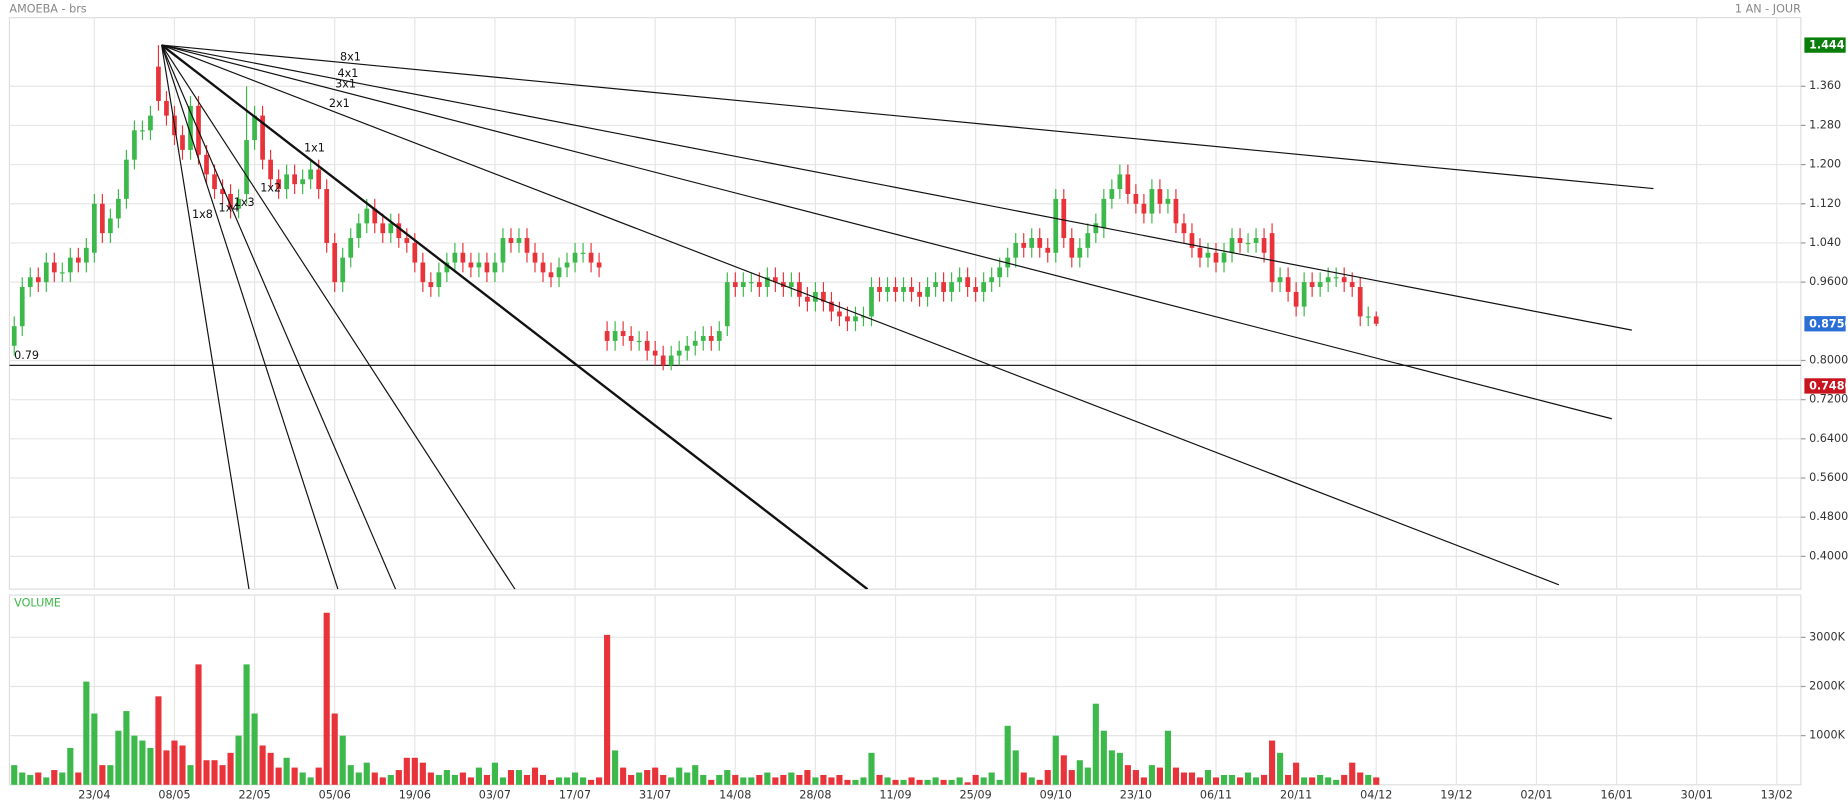  What do you see at coordinates (94, 794) in the screenshot?
I see `x-tick-label: 23/04` at bounding box center [94, 794].